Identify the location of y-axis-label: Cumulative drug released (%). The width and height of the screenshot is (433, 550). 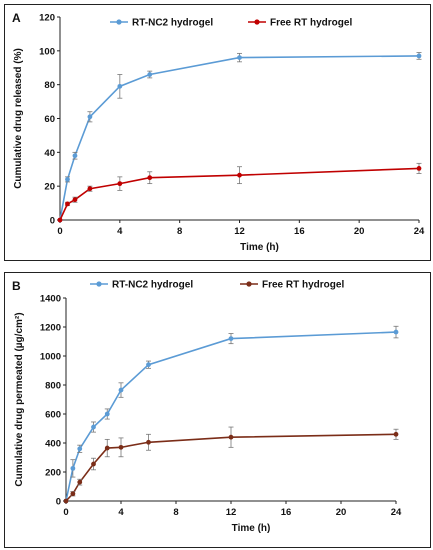
(18, 118).